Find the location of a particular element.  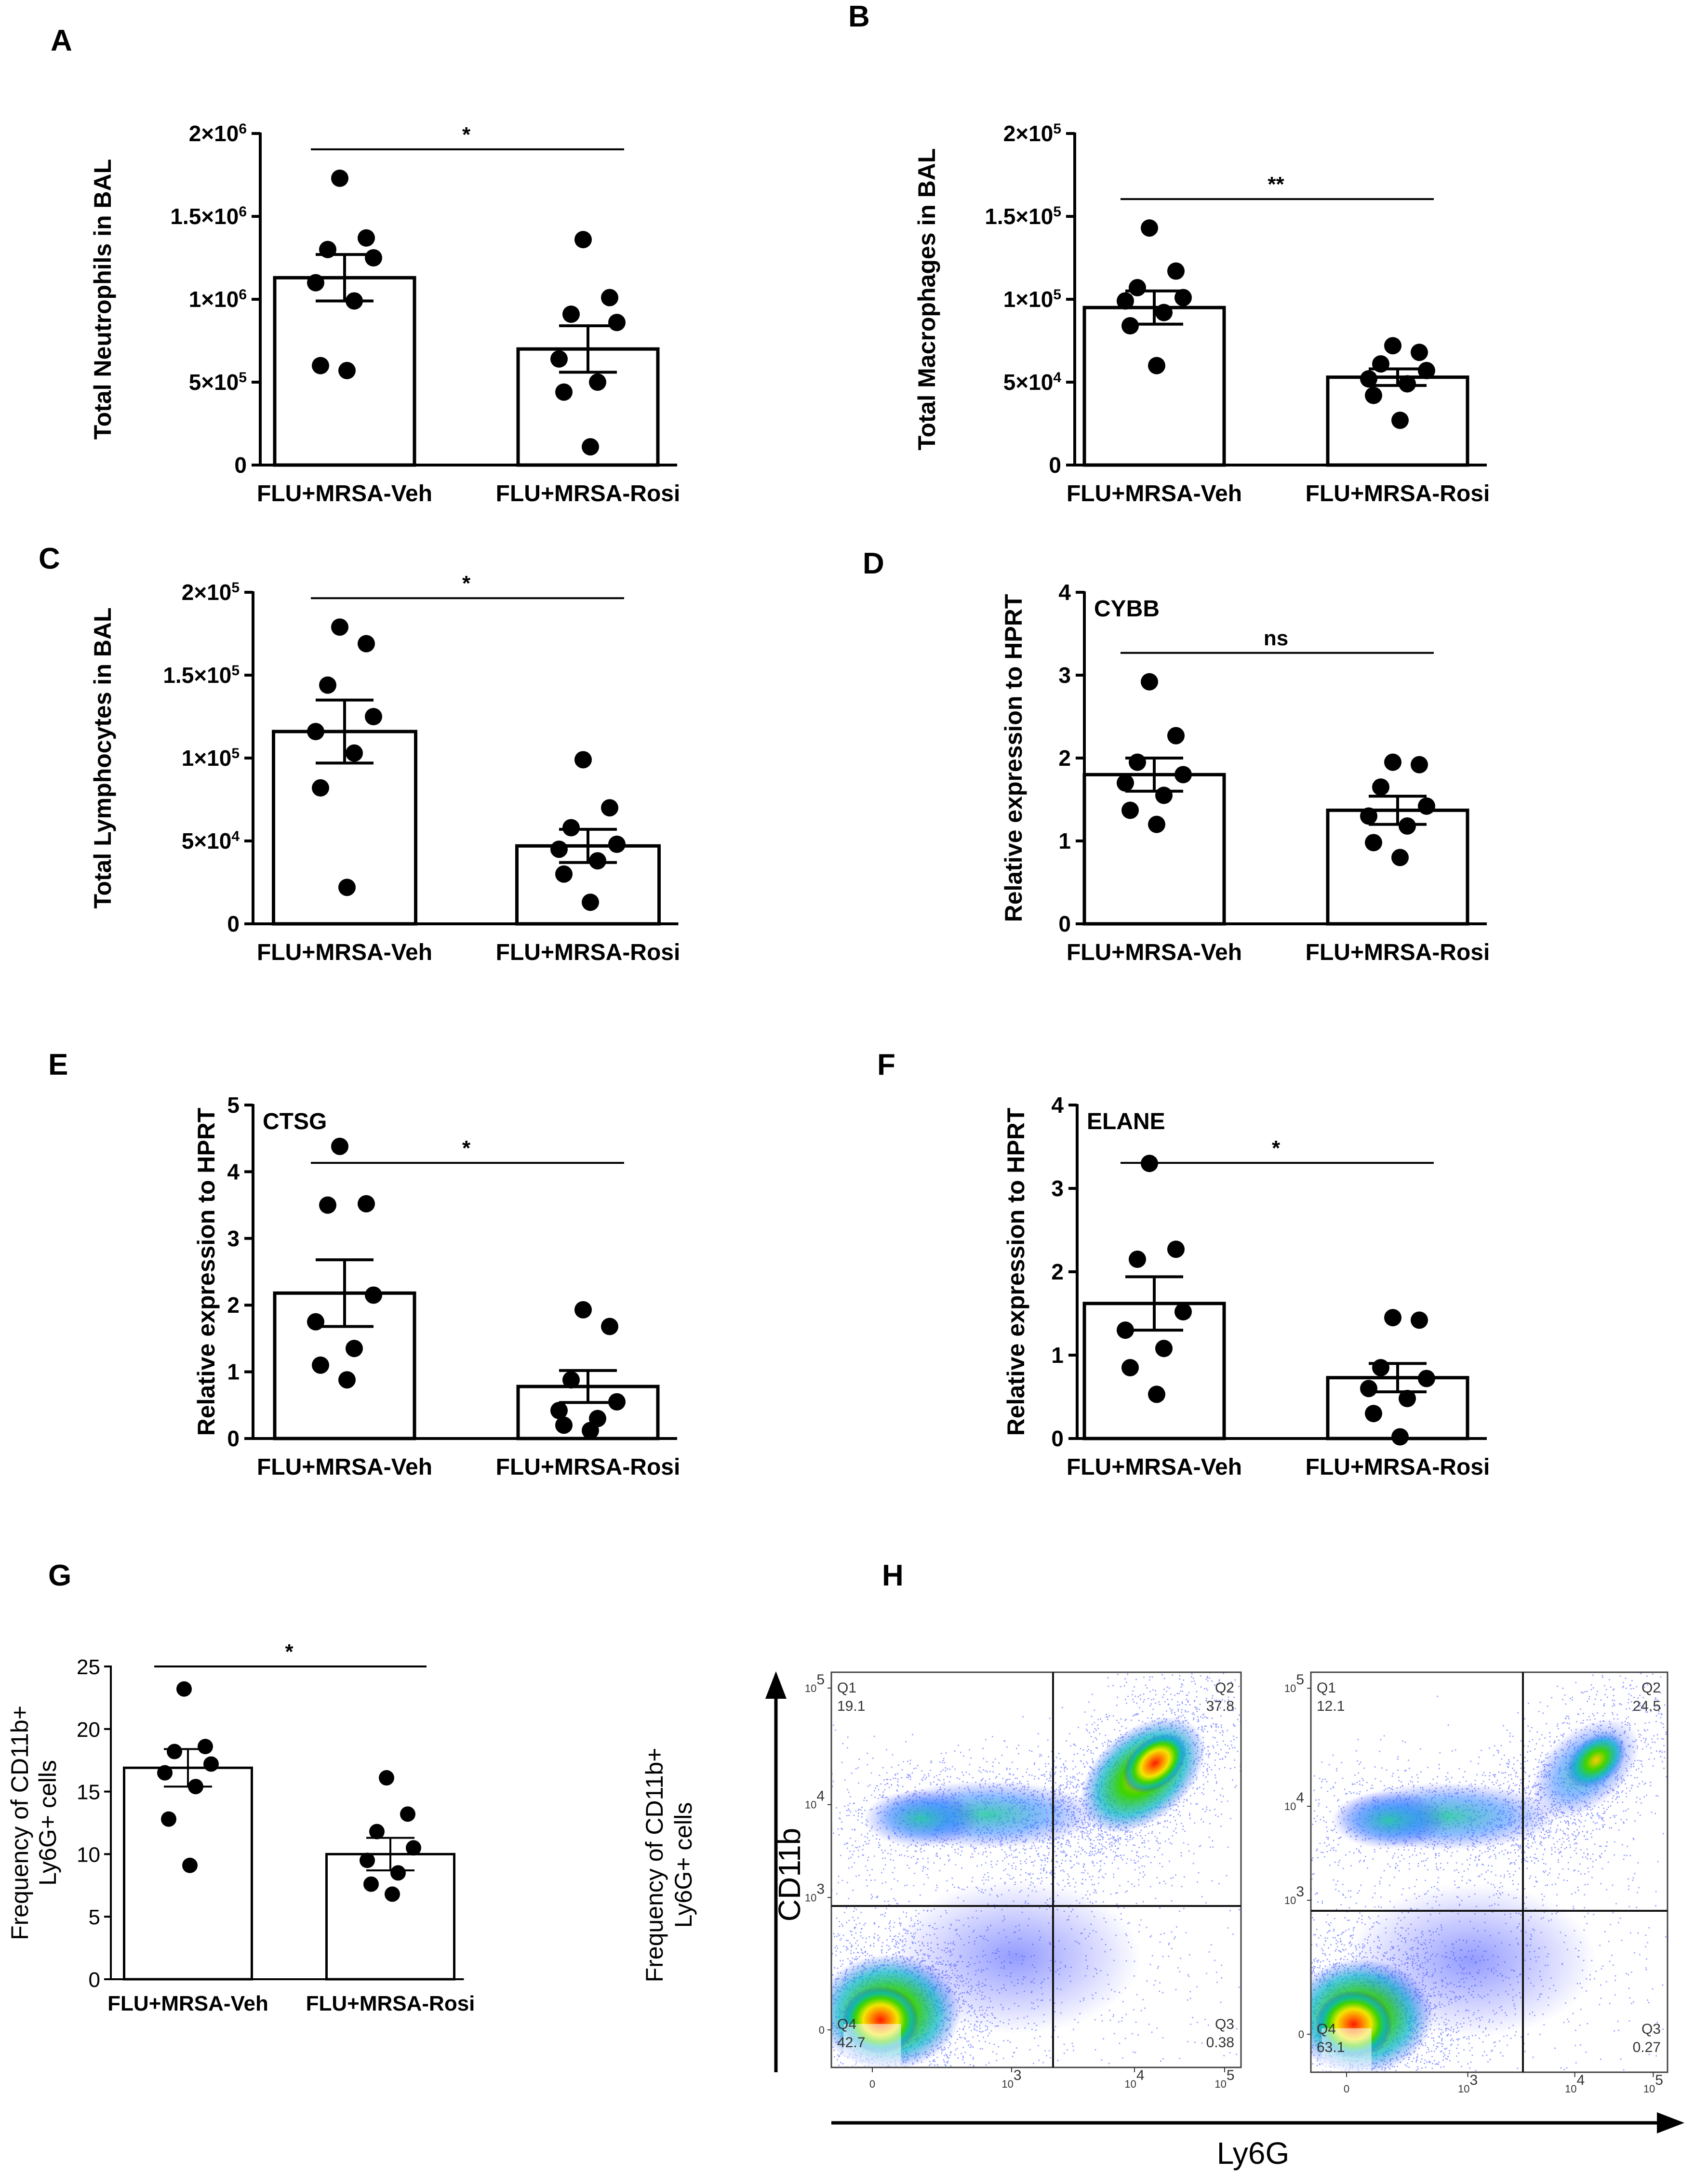

panel-label-a: A is located at coordinates (61, 41).